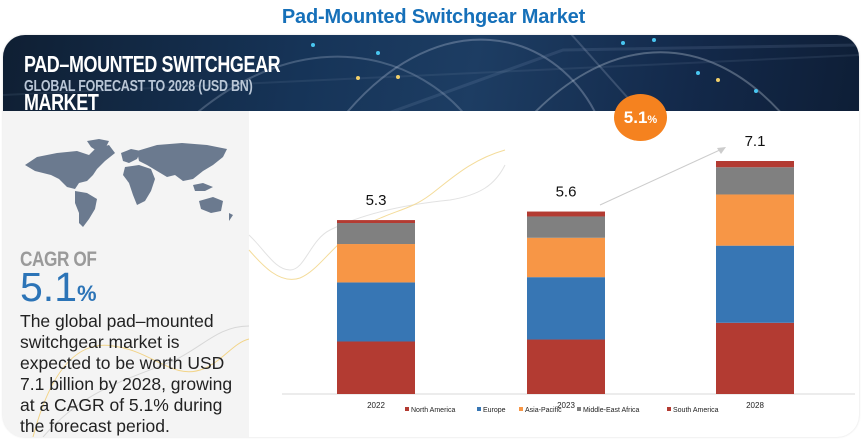  Describe the element at coordinates (140, 381) in the screenshot. I see `decorative-curves` at that location.